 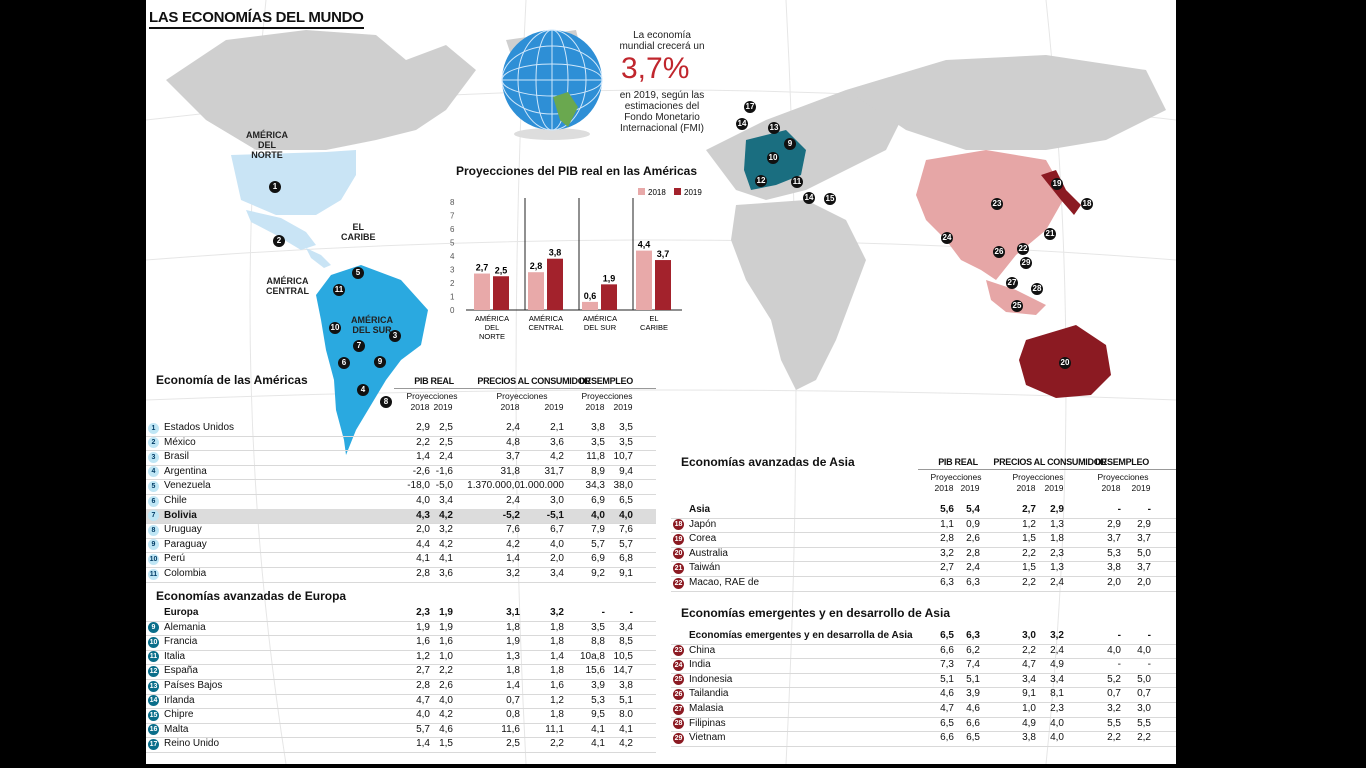 I want to click on row-number-badge: 7, so click(x=153, y=516).